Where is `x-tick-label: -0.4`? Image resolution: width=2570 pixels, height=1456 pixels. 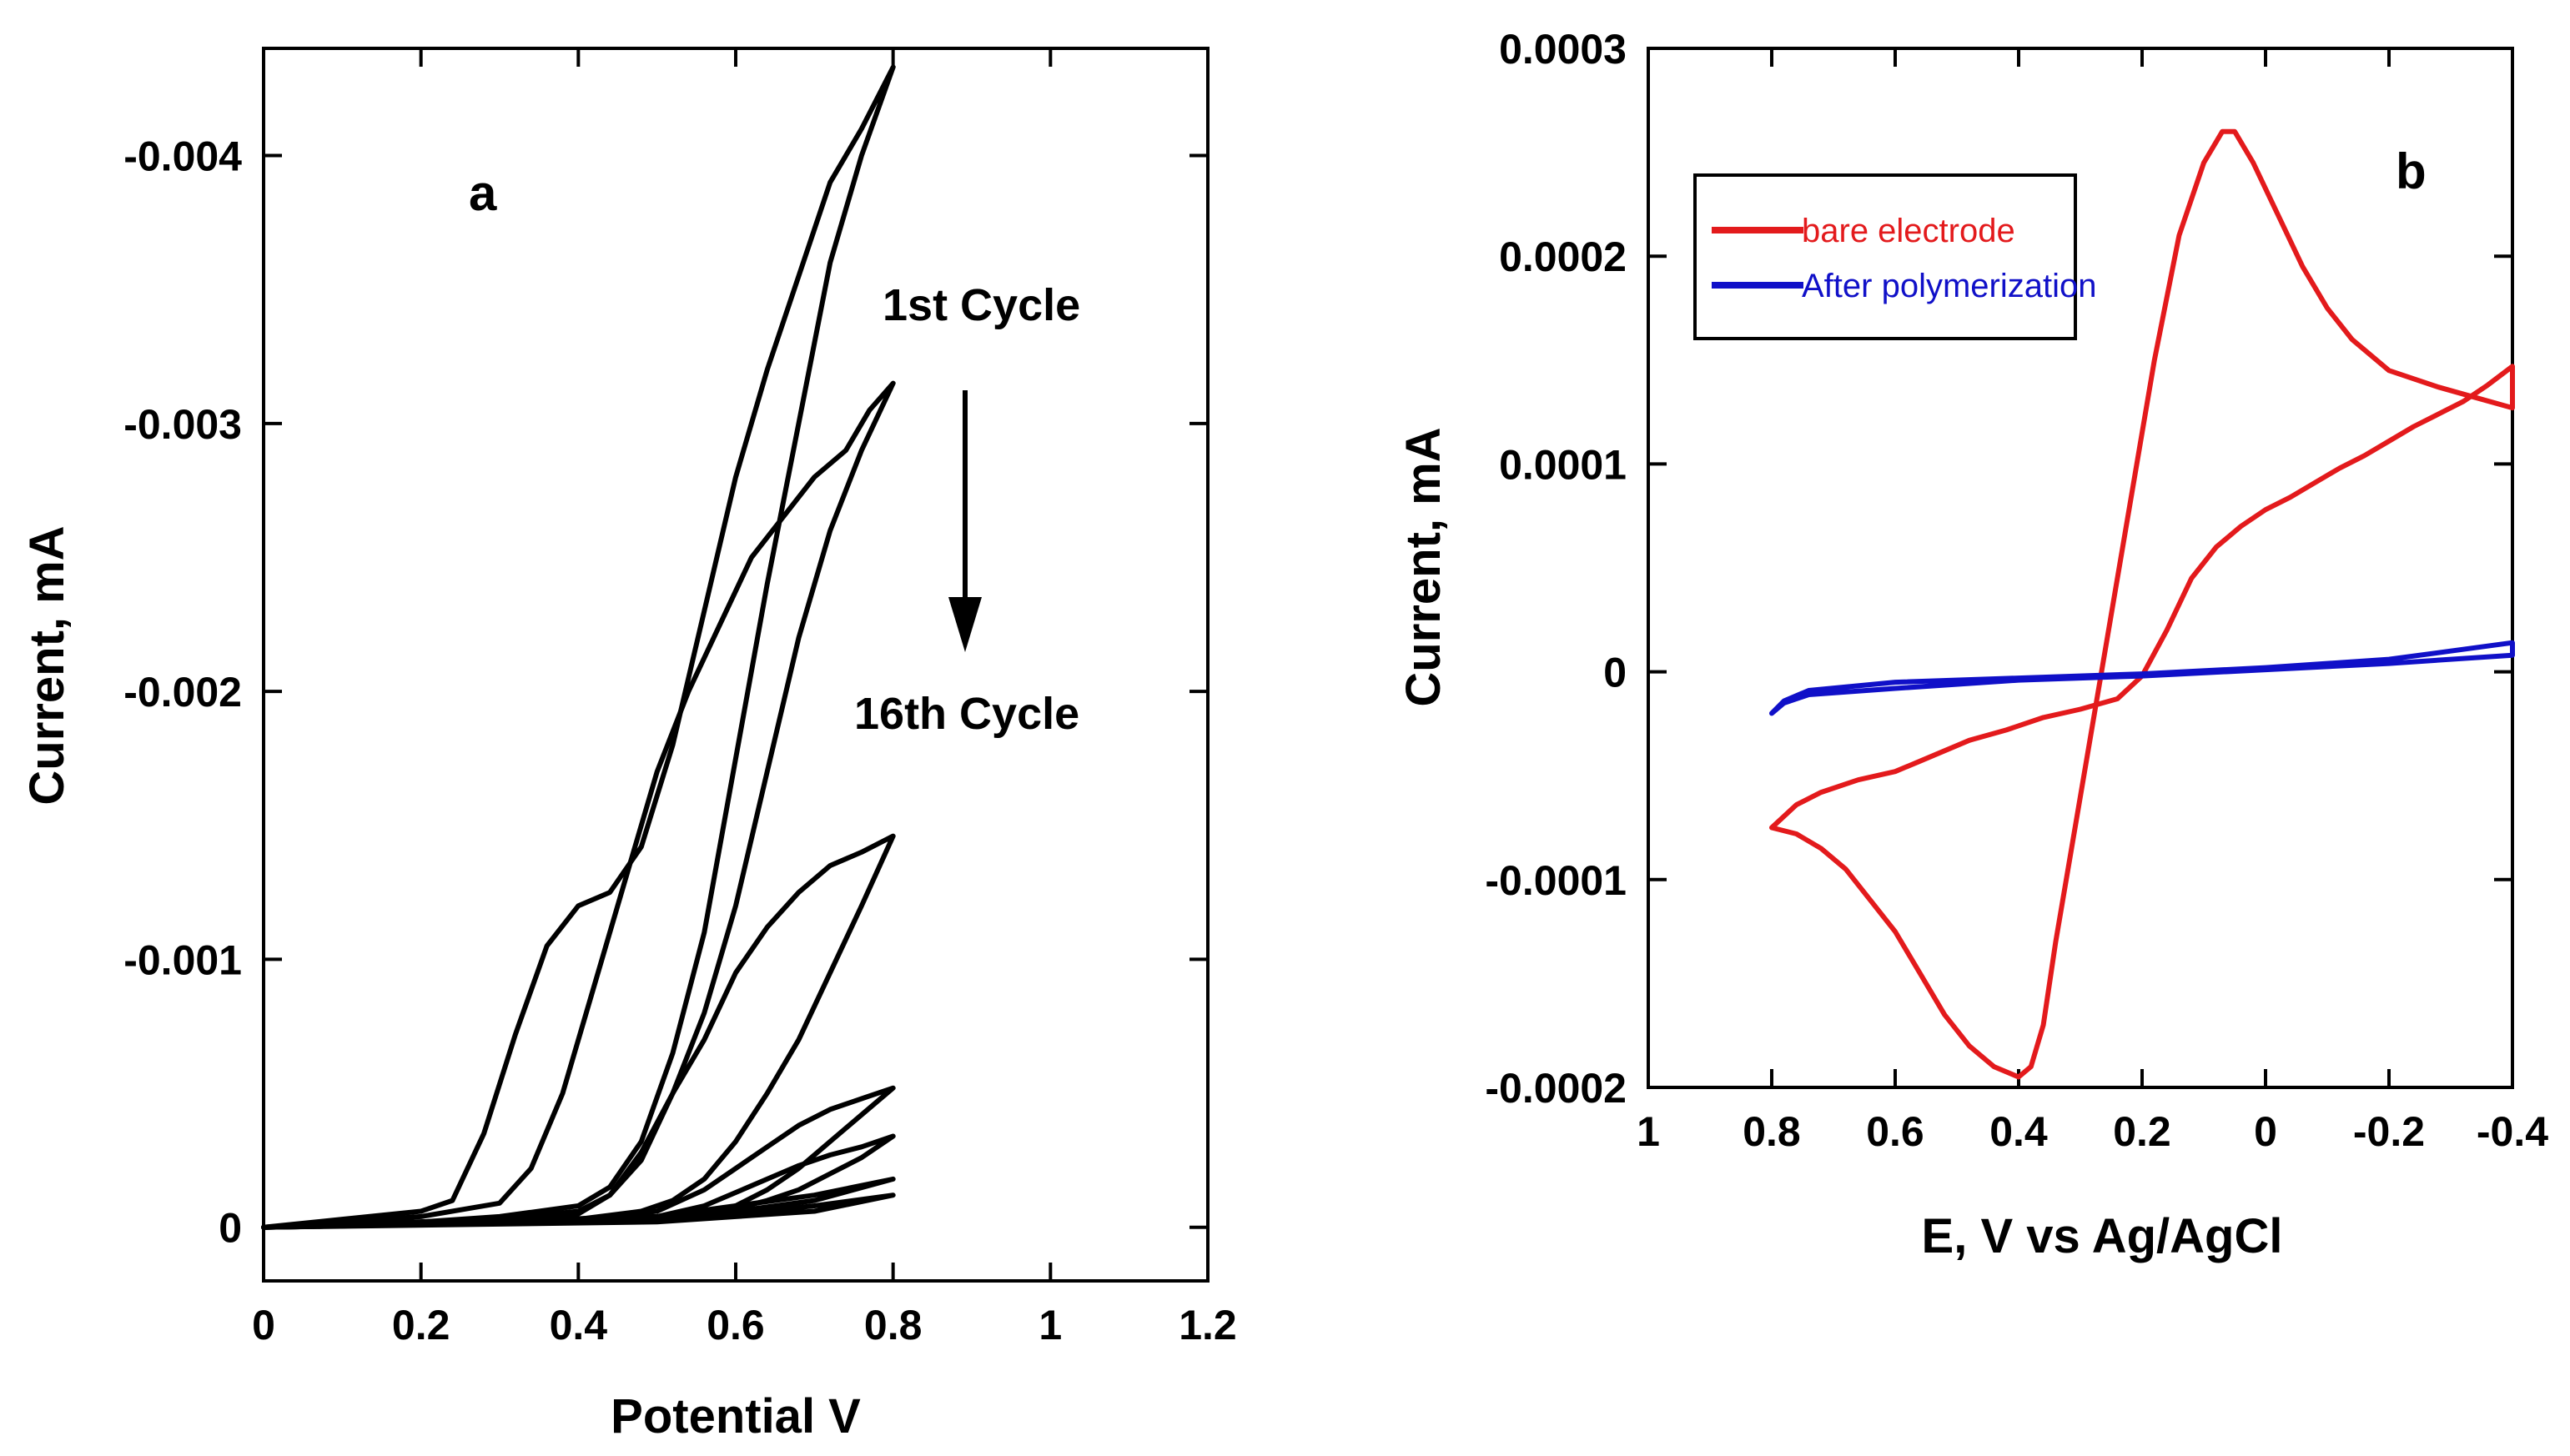 x-tick-label: -0.4 is located at coordinates (2512, 1131).